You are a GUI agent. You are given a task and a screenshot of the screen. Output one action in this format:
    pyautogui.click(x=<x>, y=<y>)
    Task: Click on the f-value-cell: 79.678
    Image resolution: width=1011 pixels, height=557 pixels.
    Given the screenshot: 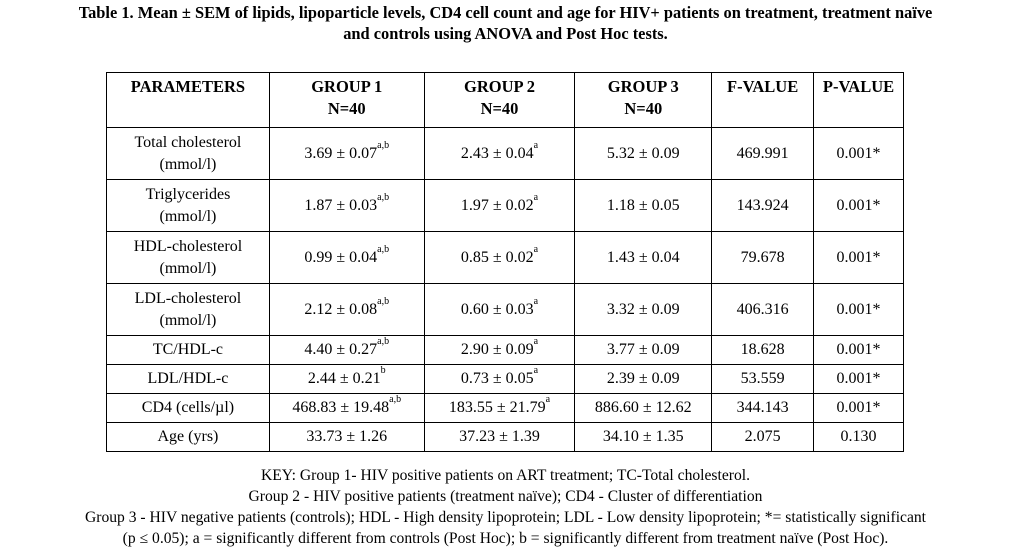 What is the action you would take?
    pyautogui.click(x=763, y=257)
    